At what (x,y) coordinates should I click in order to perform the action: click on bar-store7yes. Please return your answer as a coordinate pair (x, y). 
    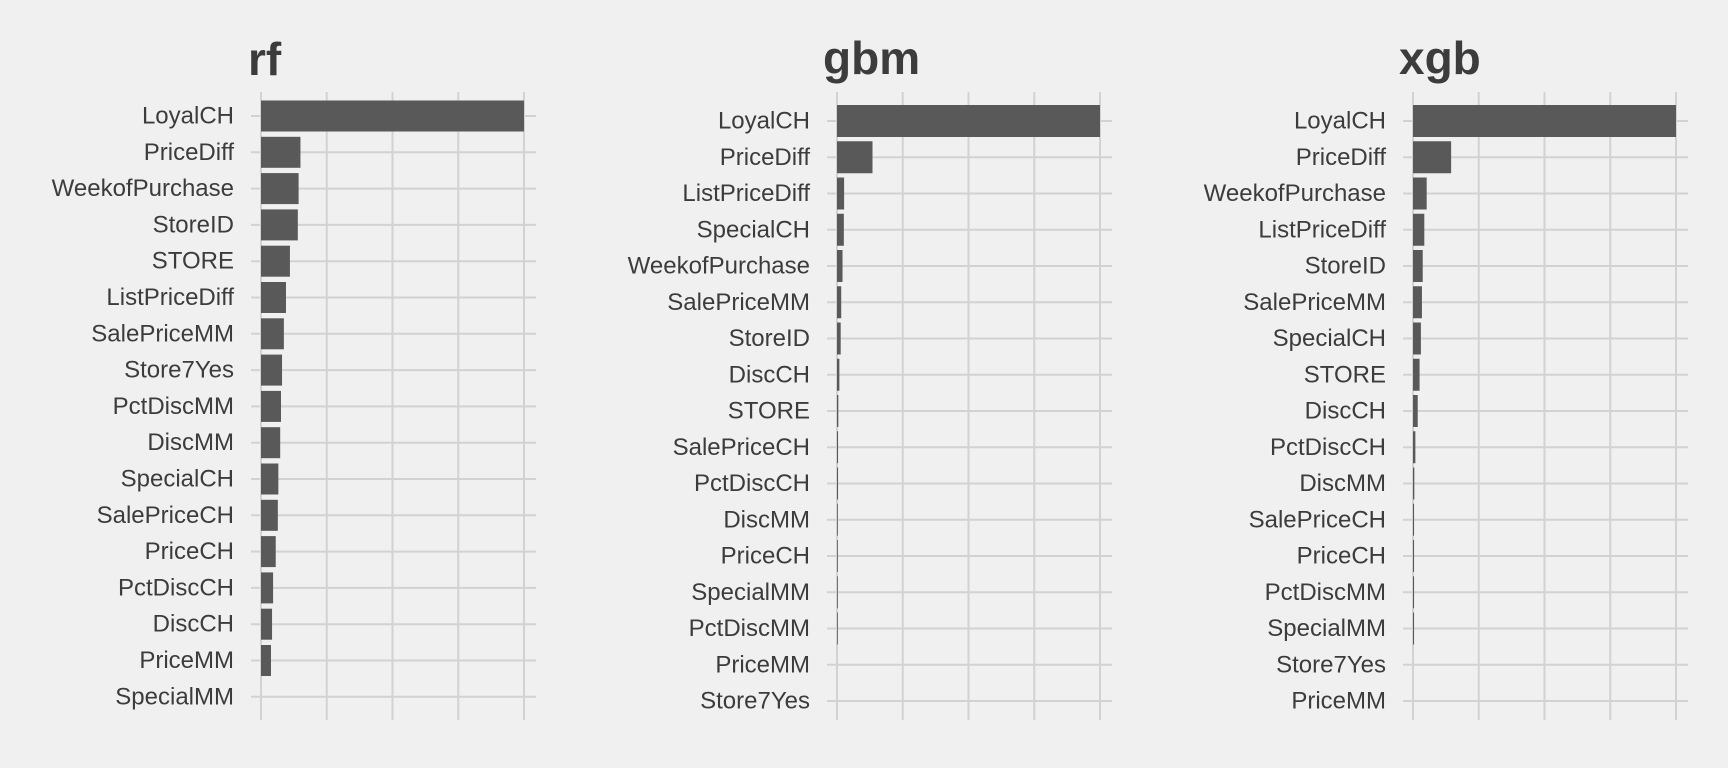
    Looking at the image, I should click on (272, 370).